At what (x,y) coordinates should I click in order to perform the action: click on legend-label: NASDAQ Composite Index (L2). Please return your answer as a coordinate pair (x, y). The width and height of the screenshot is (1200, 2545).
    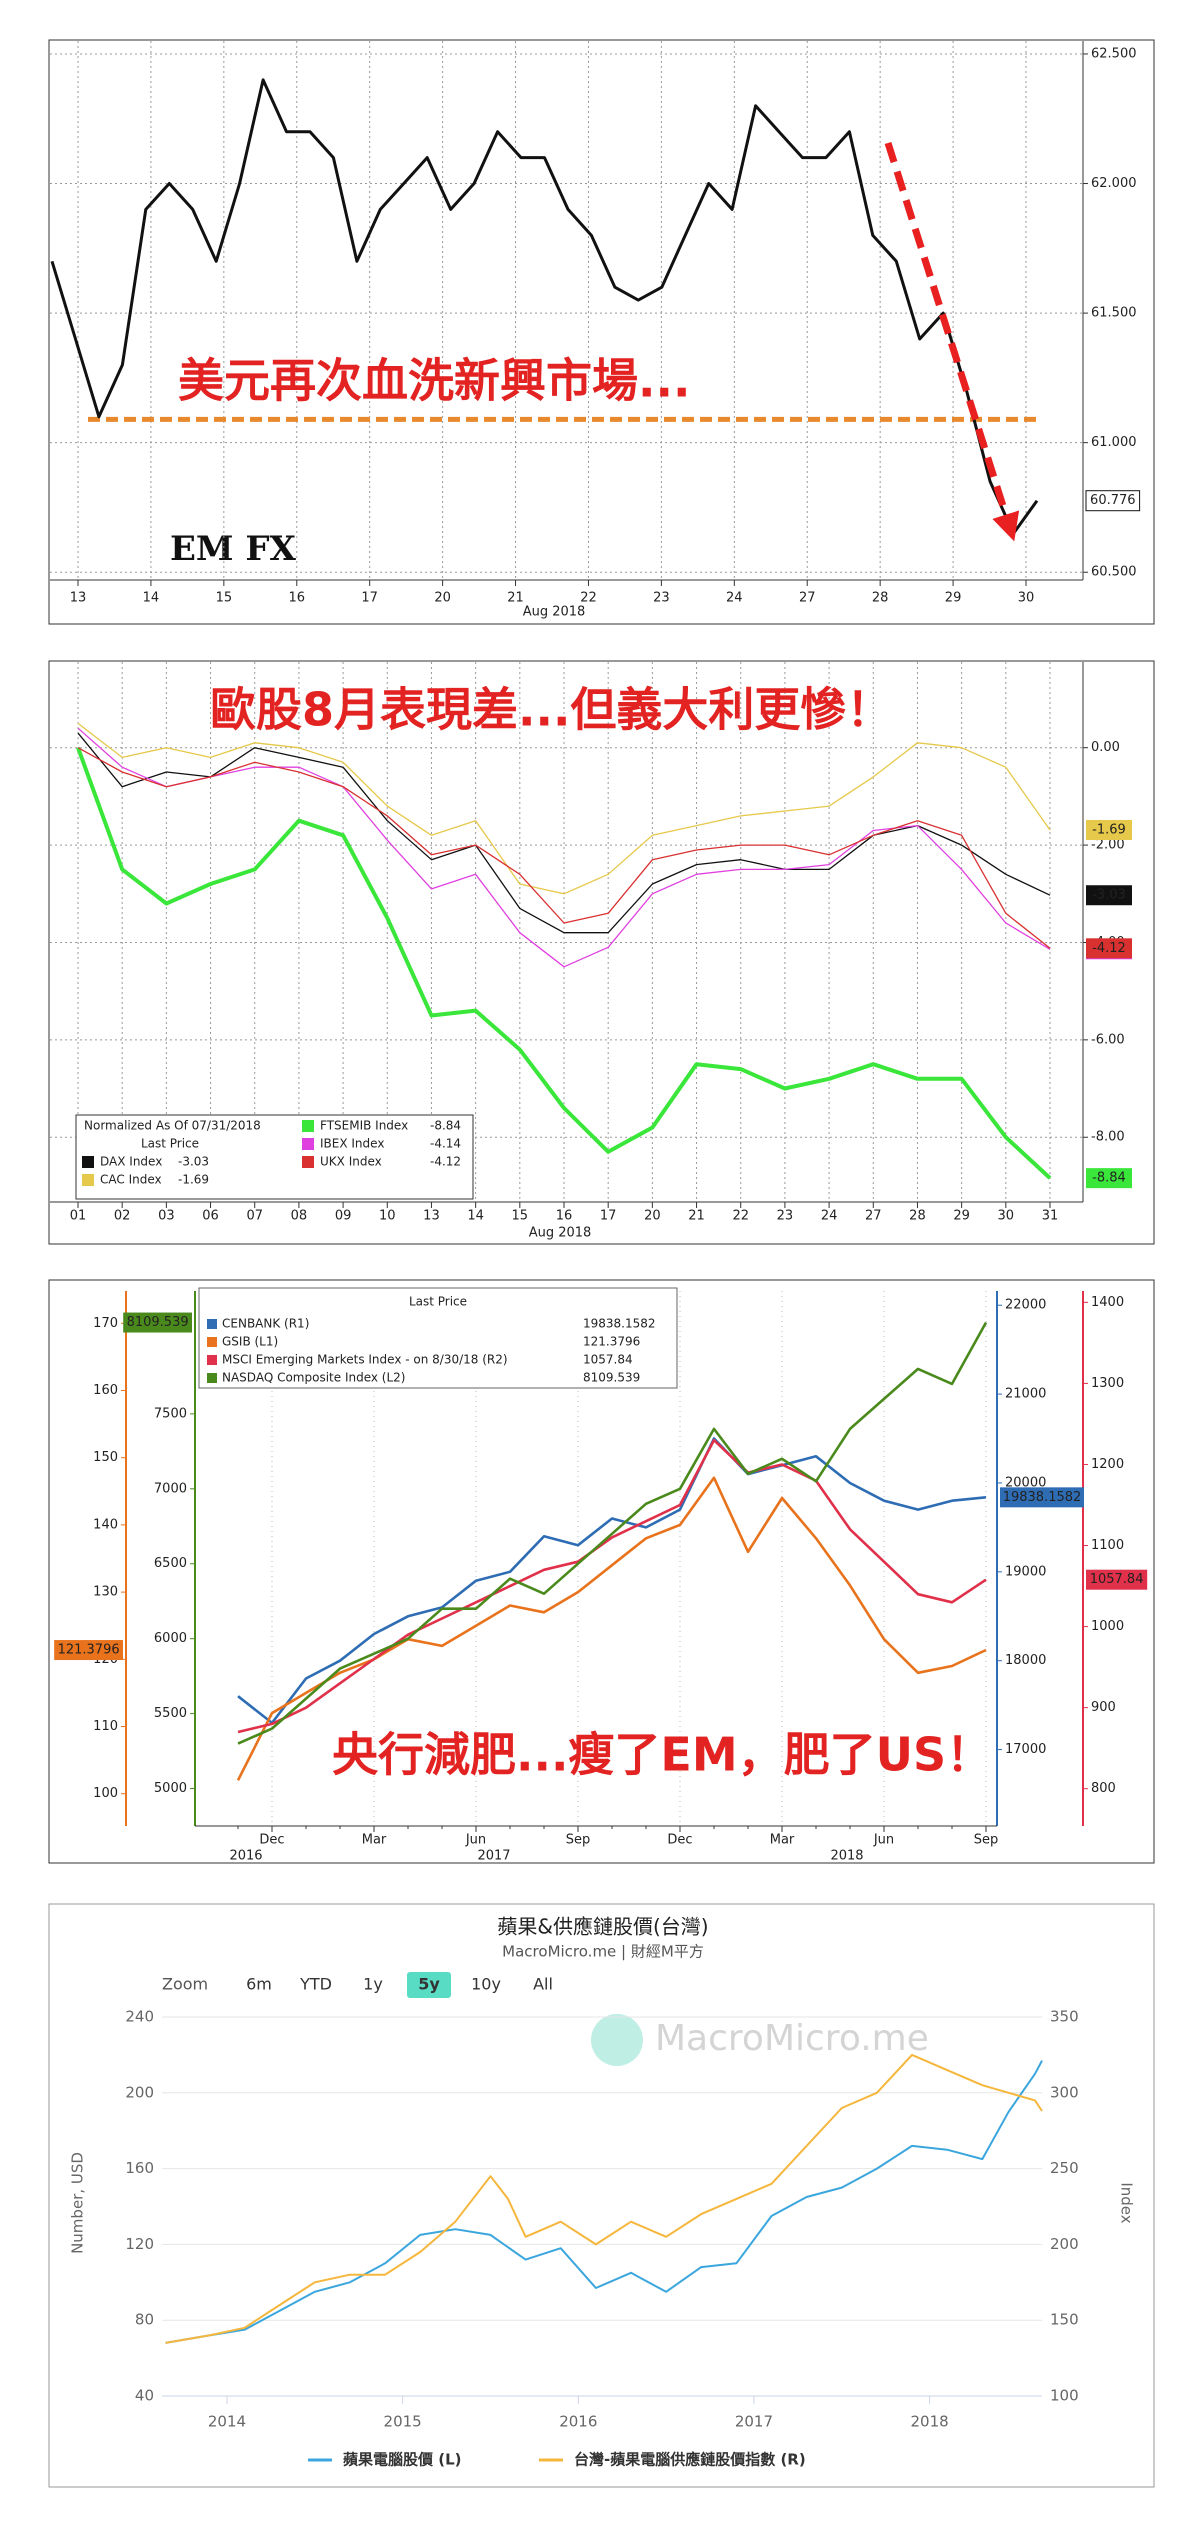
    Looking at the image, I should click on (313, 1378).